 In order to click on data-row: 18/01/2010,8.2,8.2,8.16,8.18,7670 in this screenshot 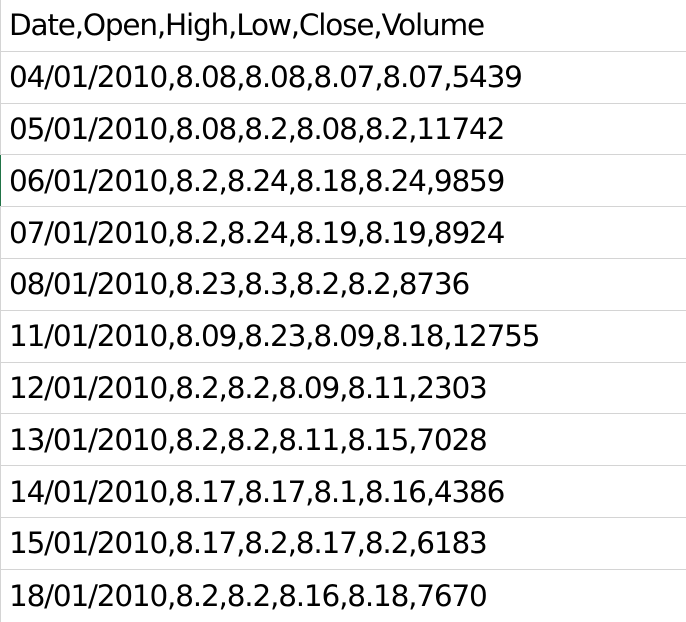, I will do `click(343, 595)`.